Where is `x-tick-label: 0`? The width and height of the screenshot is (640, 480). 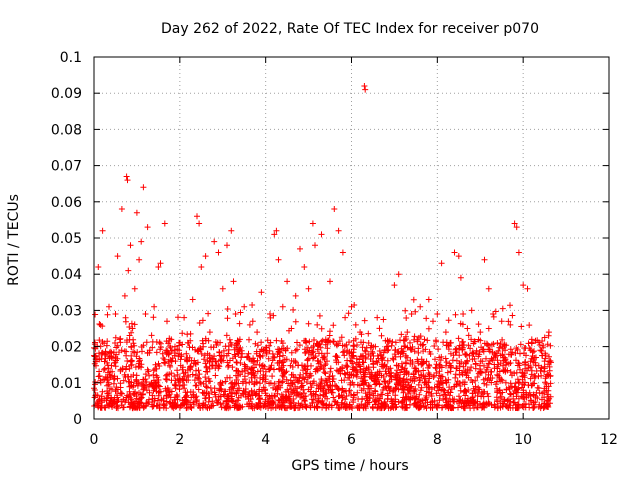
x-tick-label: 0 is located at coordinates (94, 440).